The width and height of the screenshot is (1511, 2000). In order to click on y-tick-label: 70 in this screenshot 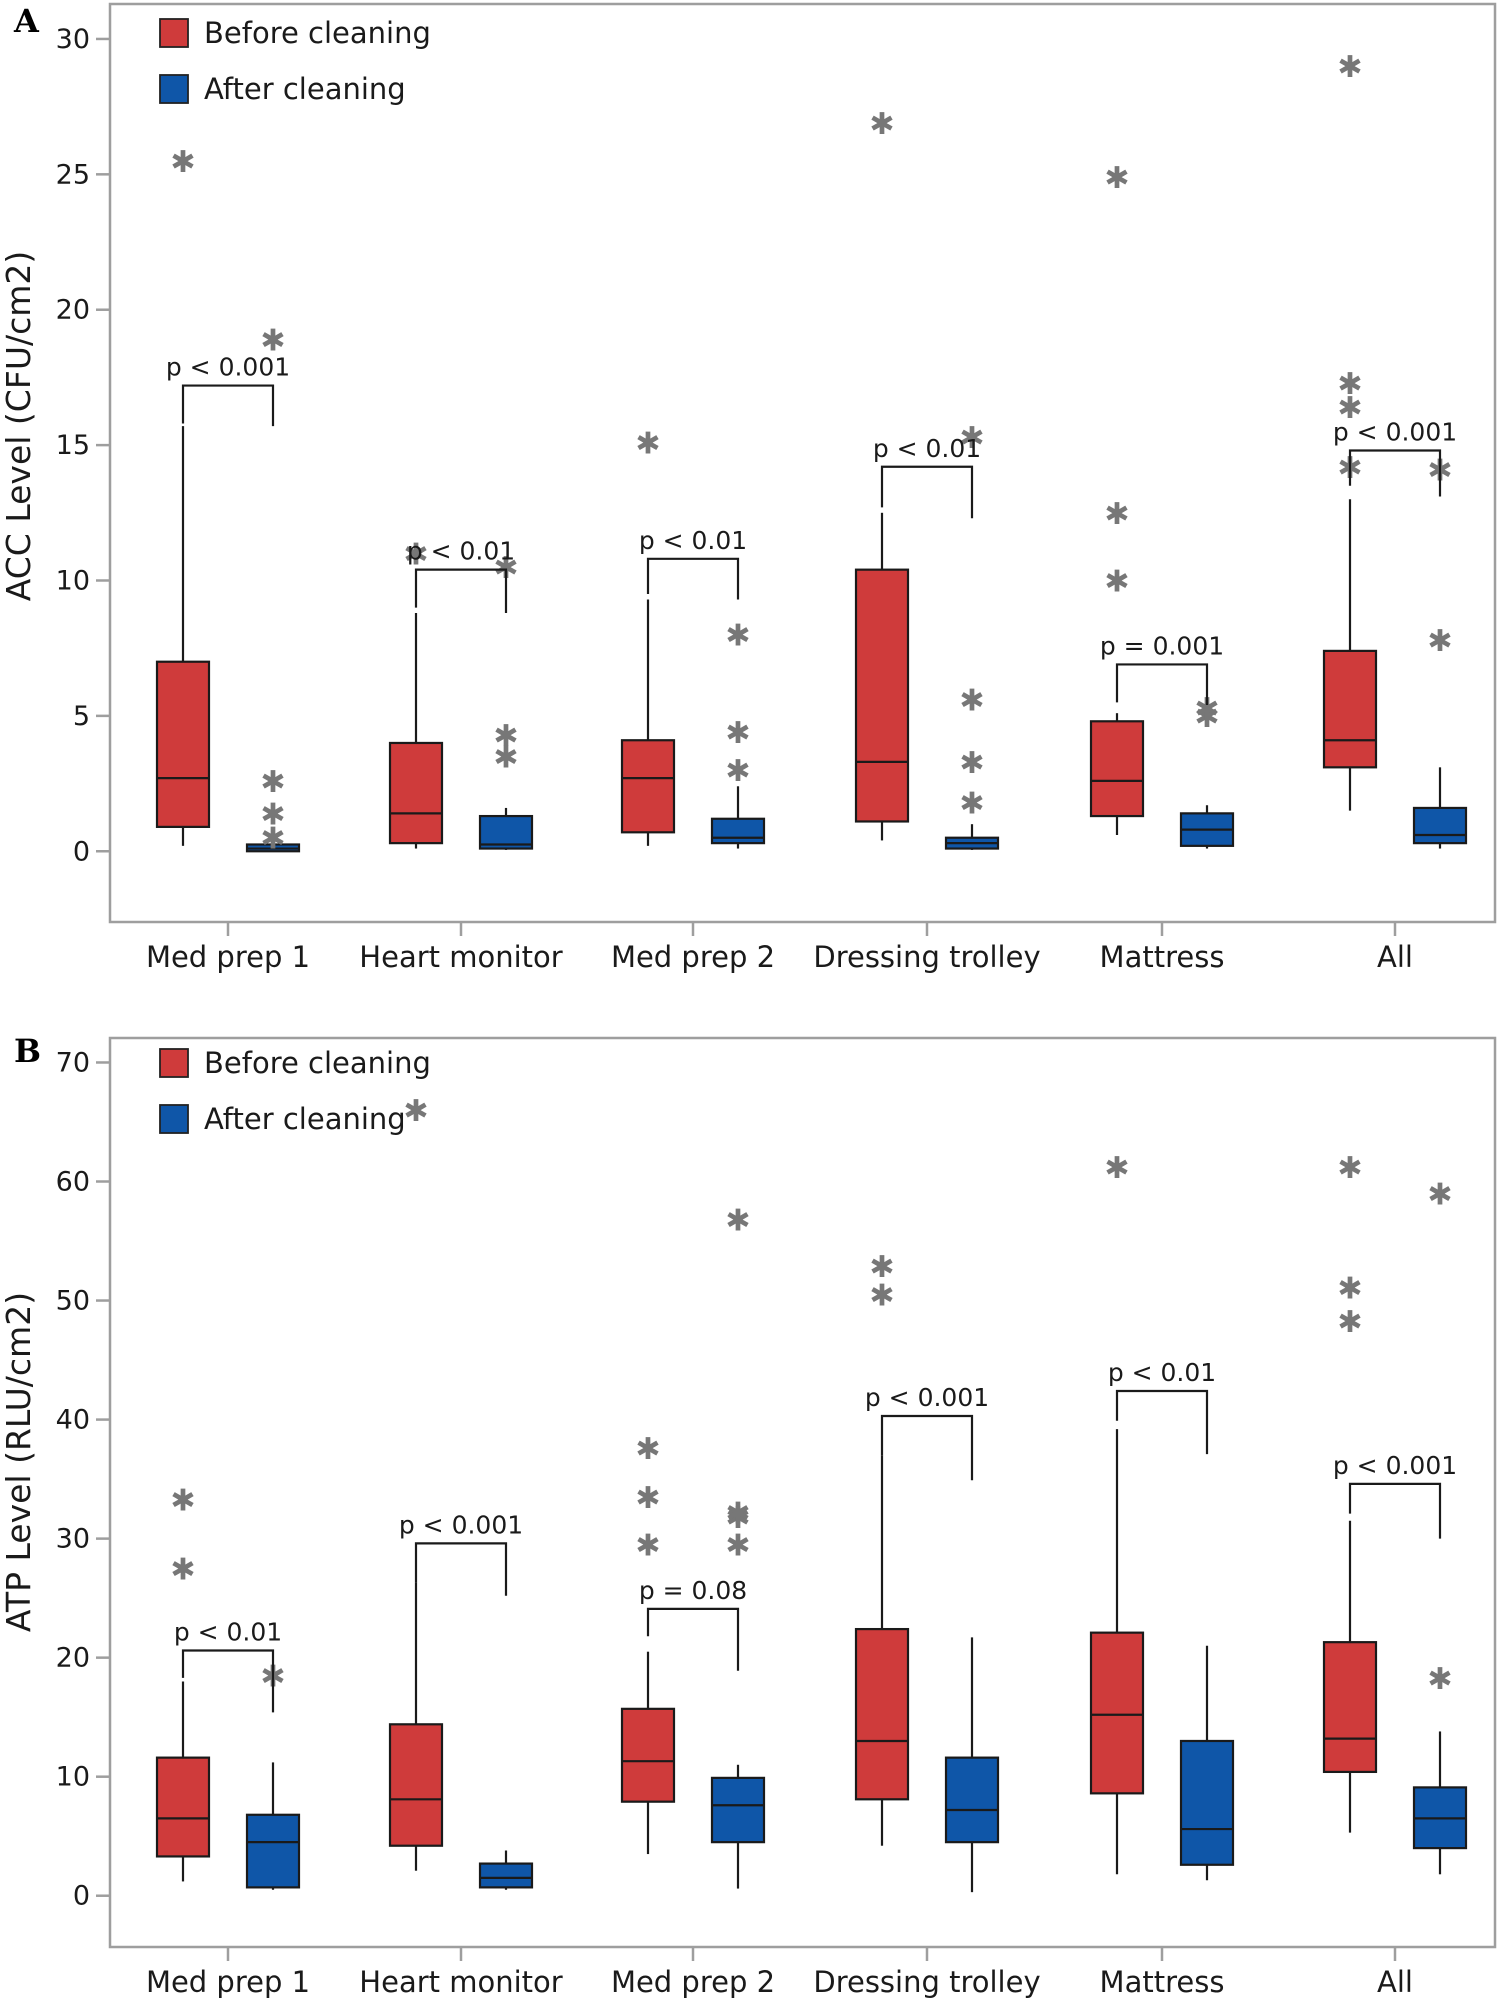, I will do `click(73, 1062)`.